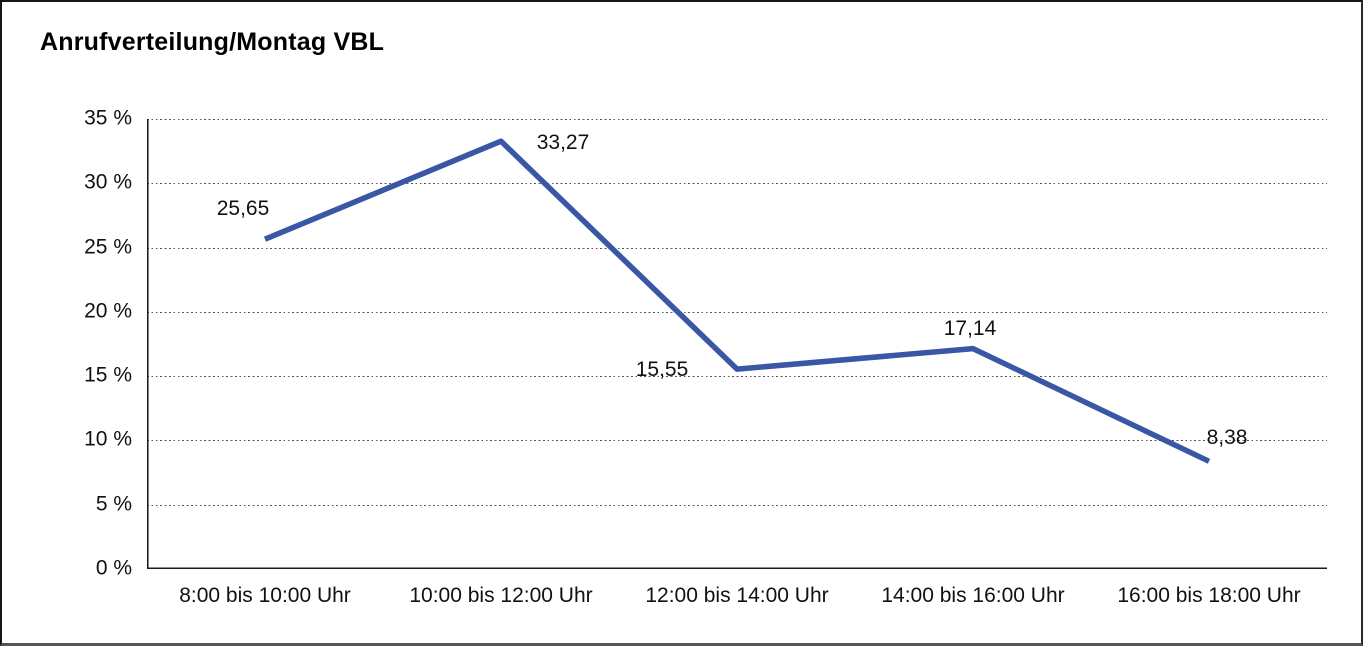 The image size is (1363, 646). I want to click on y-tick-label: 5 %, so click(113, 504).